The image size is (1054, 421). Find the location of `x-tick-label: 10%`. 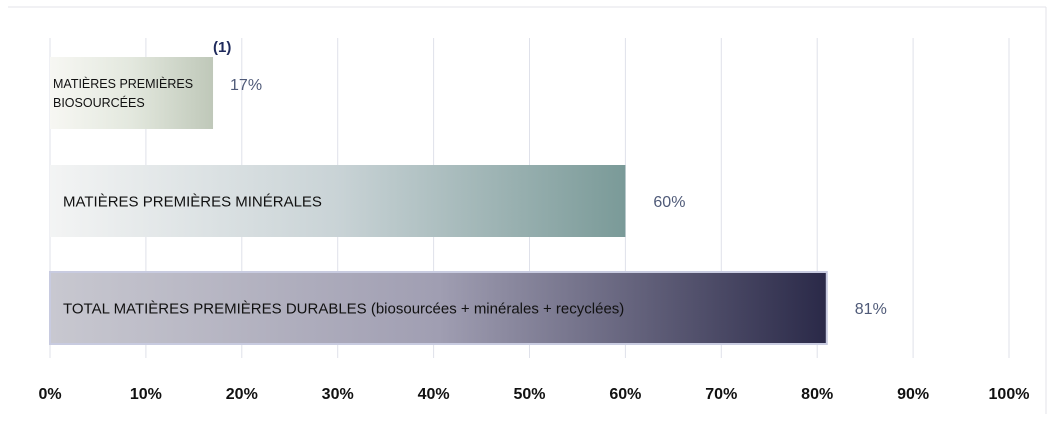

x-tick-label: 10% is located at coordinates (146, 394).